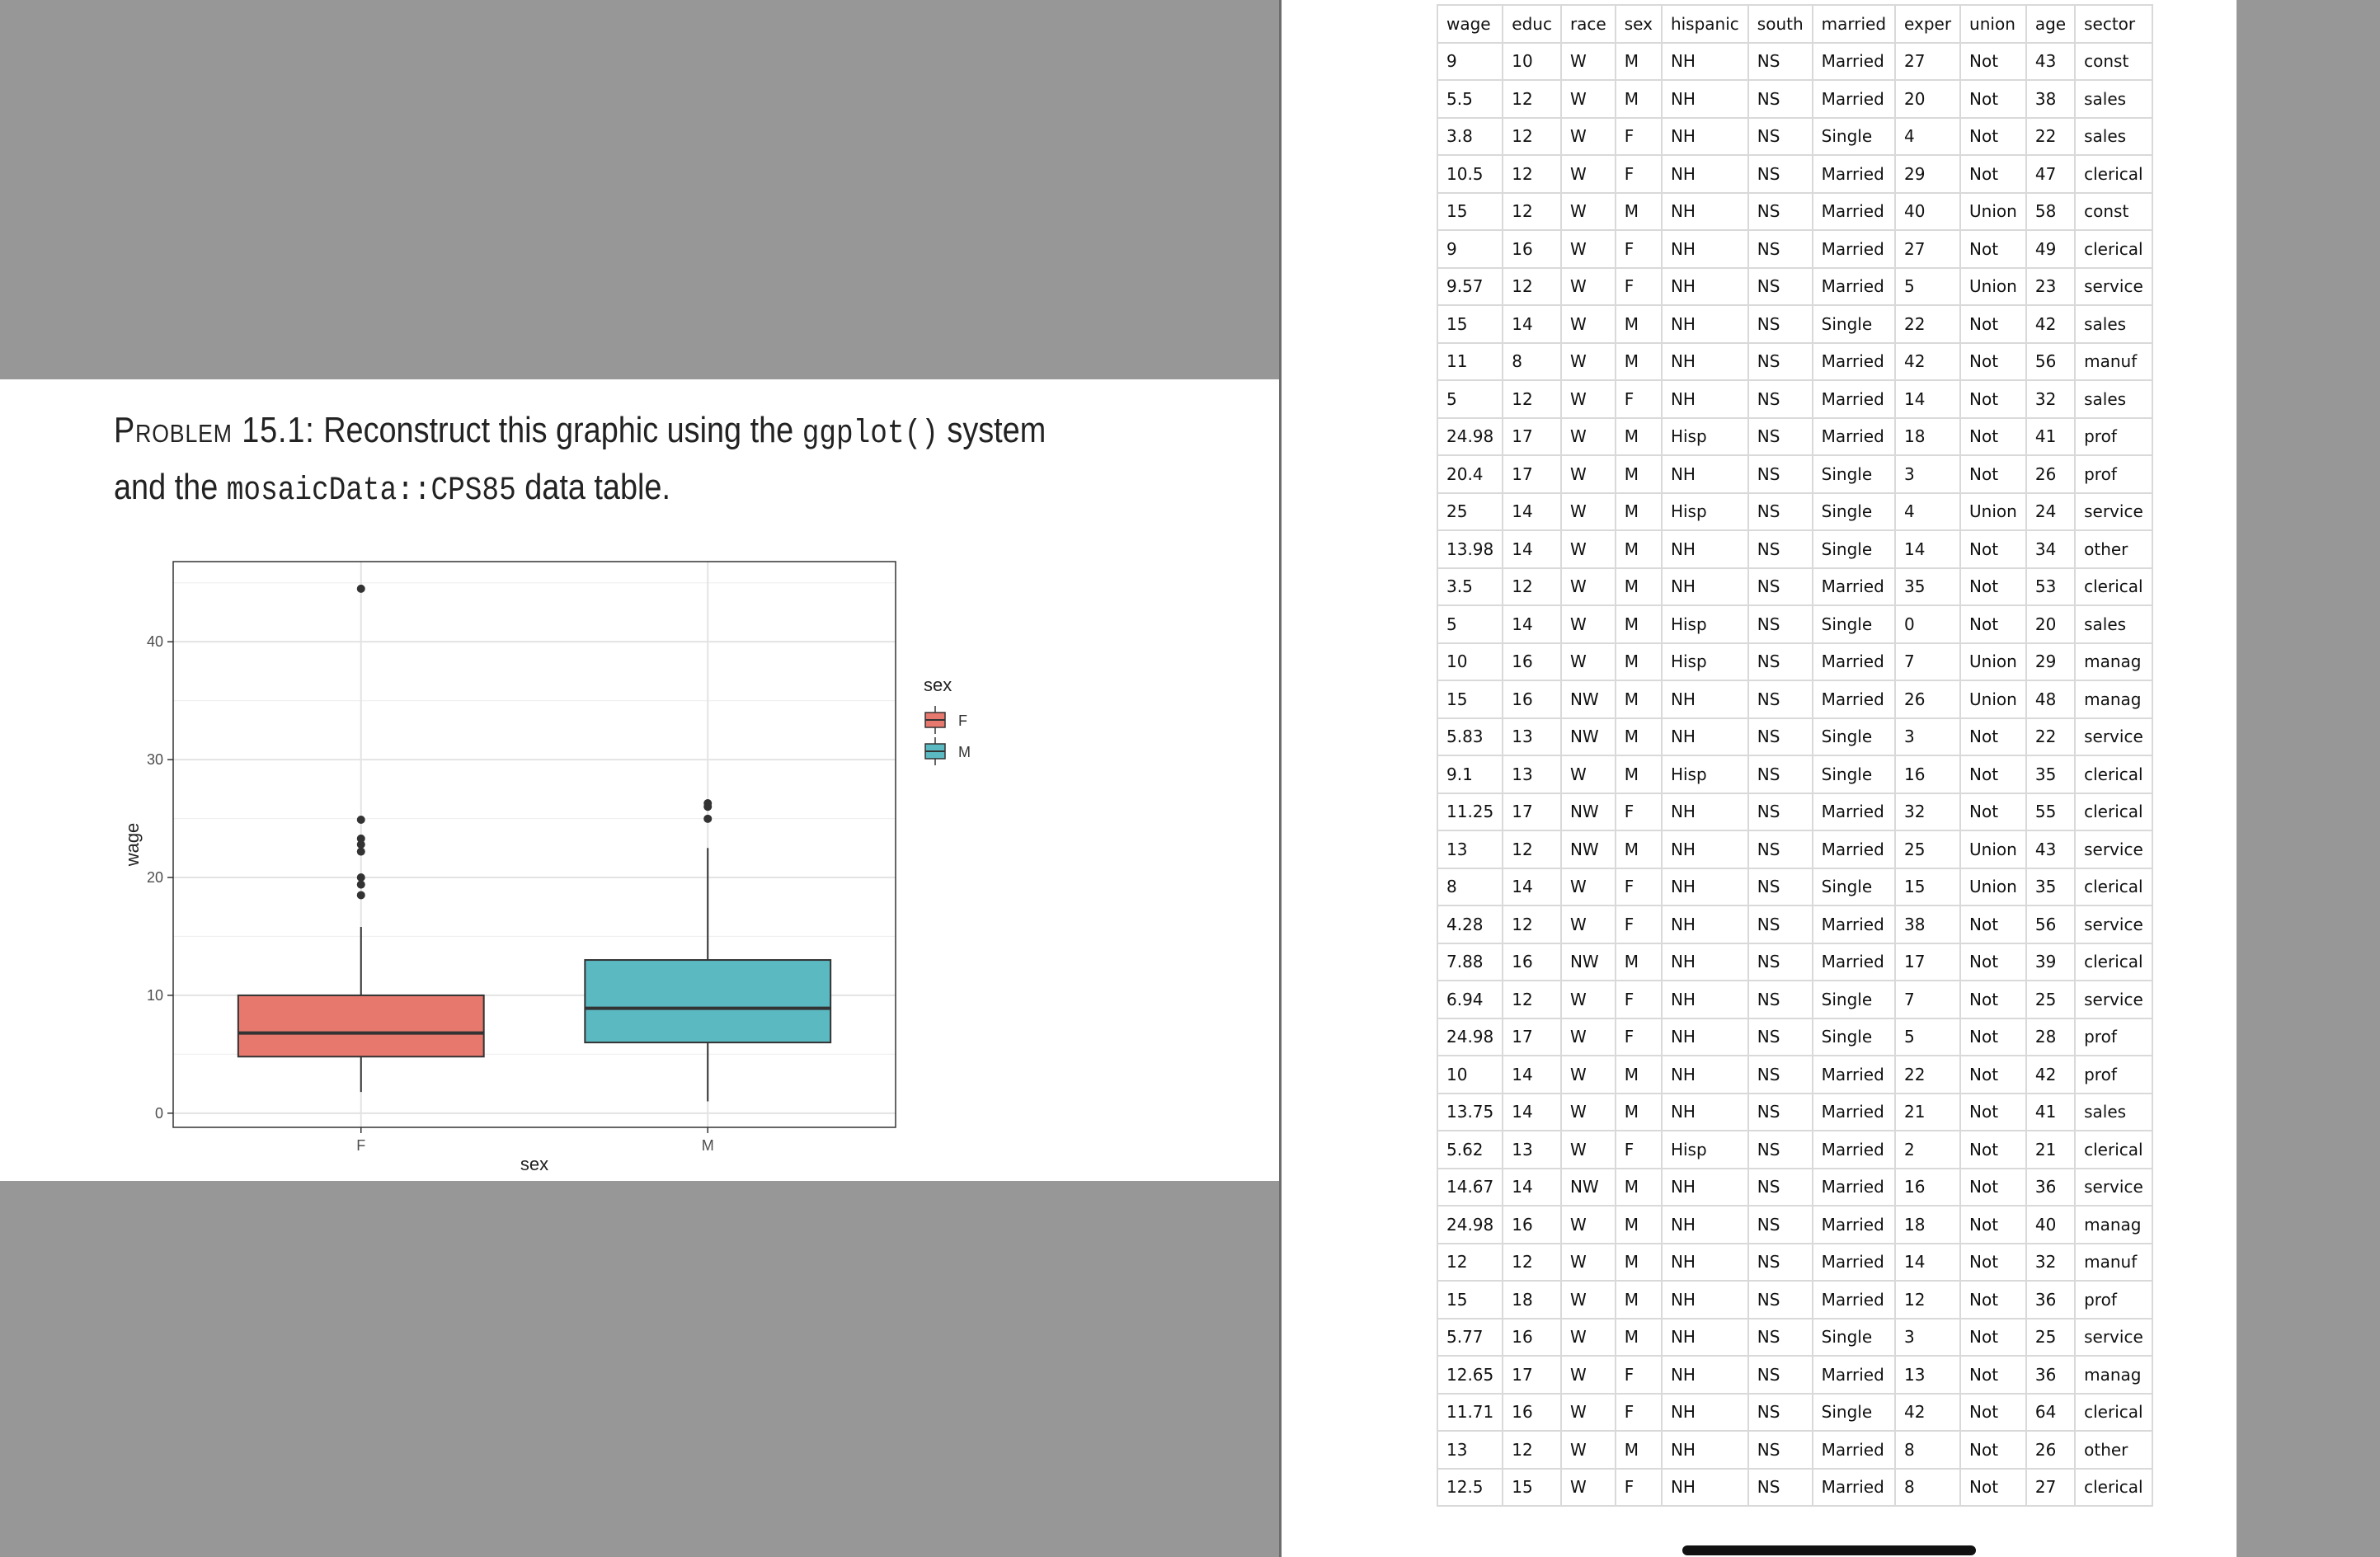 Image resolution: width=2380 pixels, height=1557 pixels. What do you see at coordinates (159, 1113) in the screenshot?
I see `y-tick-label: 0` at bounding box center [159, 1113].